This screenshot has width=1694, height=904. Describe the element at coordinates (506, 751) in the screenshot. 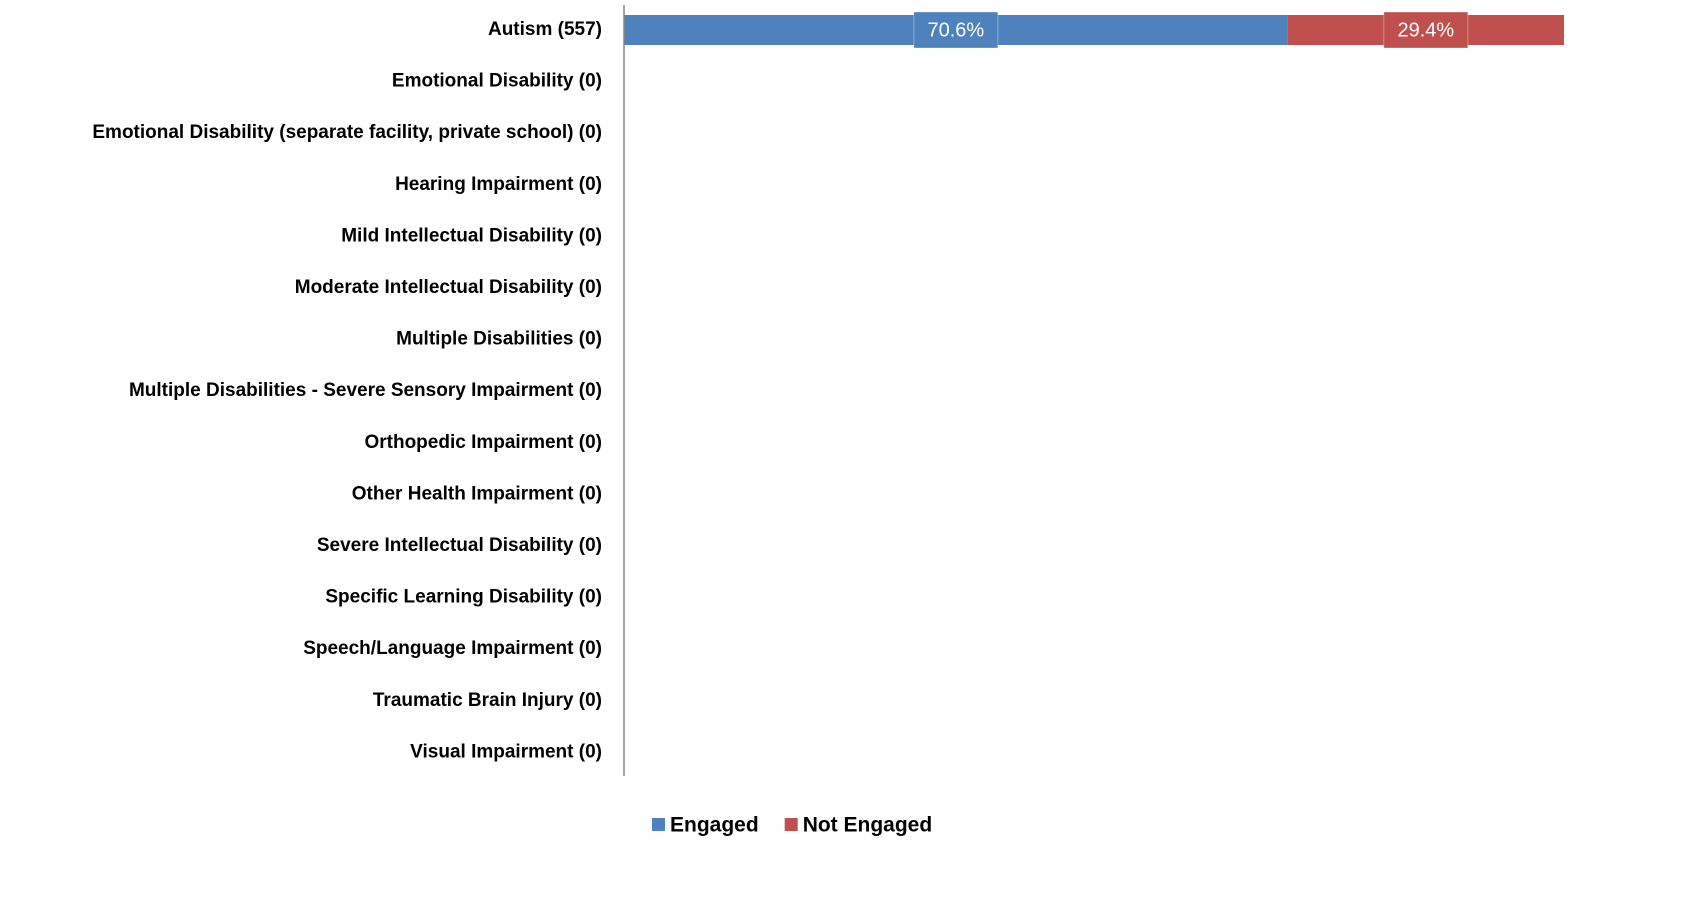

I see `category-label: Visual Impairment (0)` at that location.